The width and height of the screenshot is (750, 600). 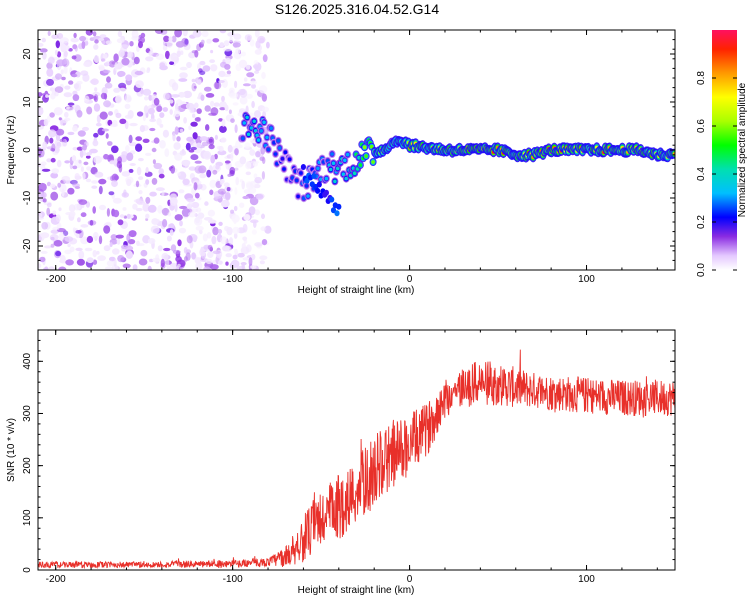 What do you see at coordinates (27, 465) in the screenshot?
I see `y-tick-label: 200` at bounding box center [27, 465].